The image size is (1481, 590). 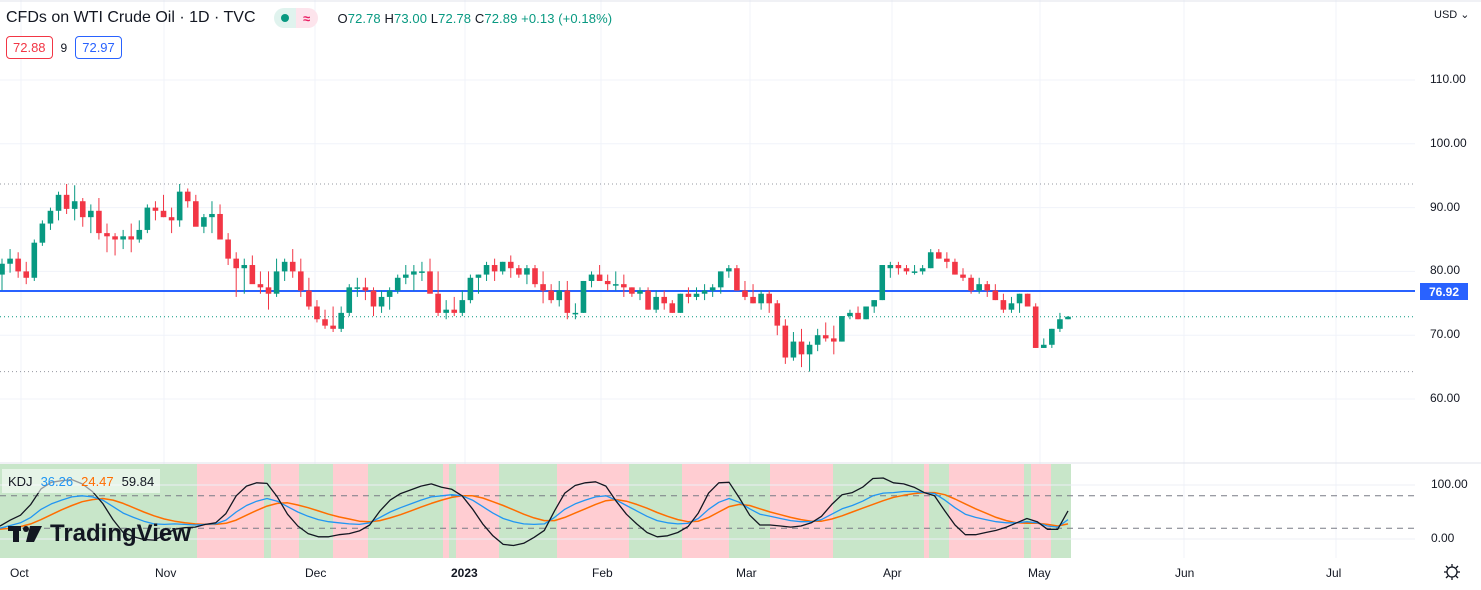 I want to click on price-tick: 100.00, so click(x=1448, y=142).